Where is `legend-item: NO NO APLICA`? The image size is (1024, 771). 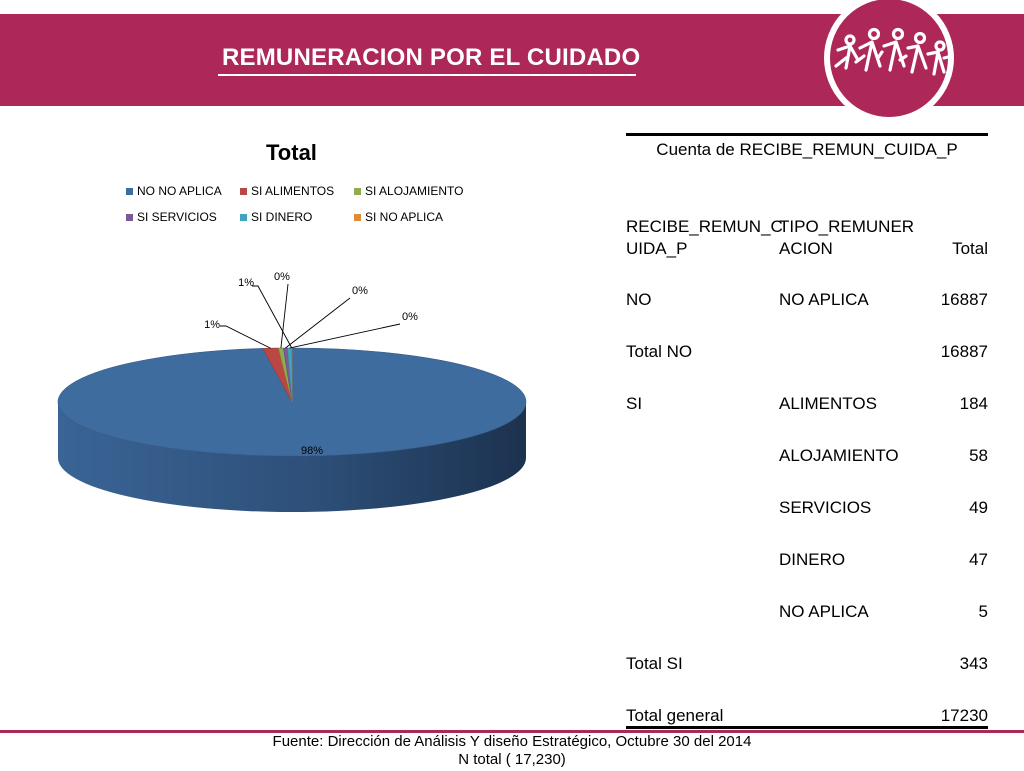
legend-item: NO NO APLICA is located at coordinates (174, 191).